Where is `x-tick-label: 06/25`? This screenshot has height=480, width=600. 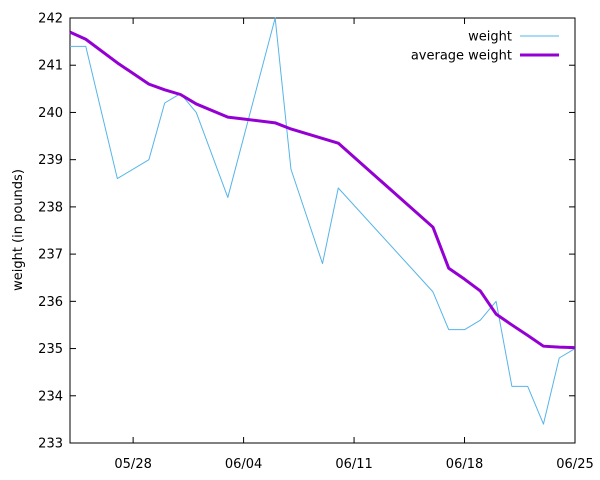
x-tick-label: 06/25 is located at coordinates (574, 464).